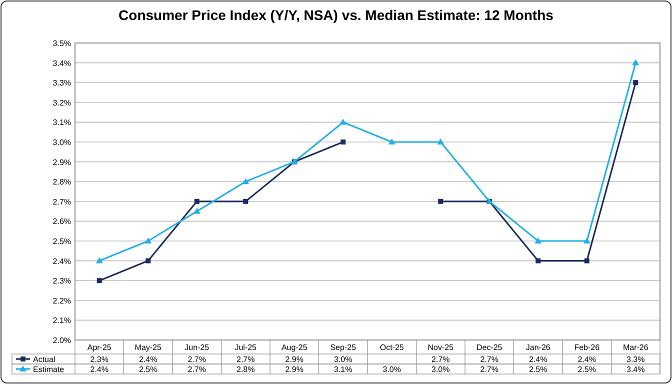 Image resolution: width=672 pixels, height=384 pixels. Describe the element at coordinates (489, 347) in the screenshot. I see `x-tick-label: Dec-25` at that location.